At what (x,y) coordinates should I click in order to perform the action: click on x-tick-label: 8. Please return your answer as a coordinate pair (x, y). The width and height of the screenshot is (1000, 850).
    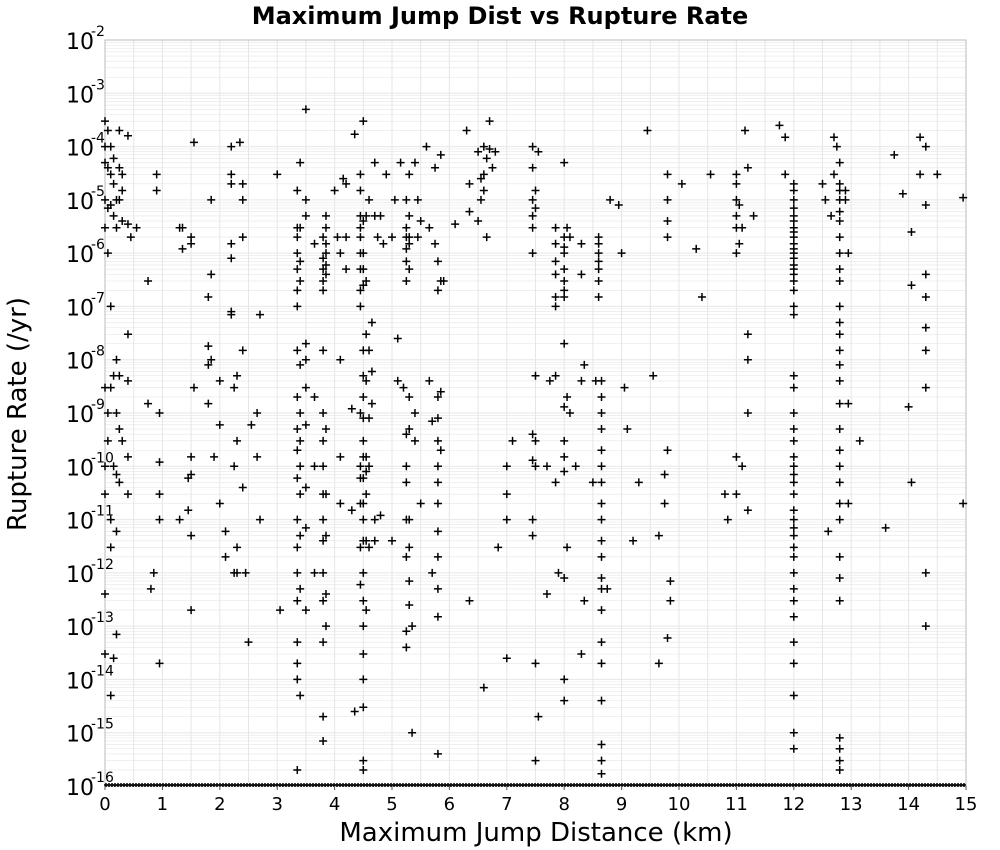
    Looking at the image, I should click on (563, 804).